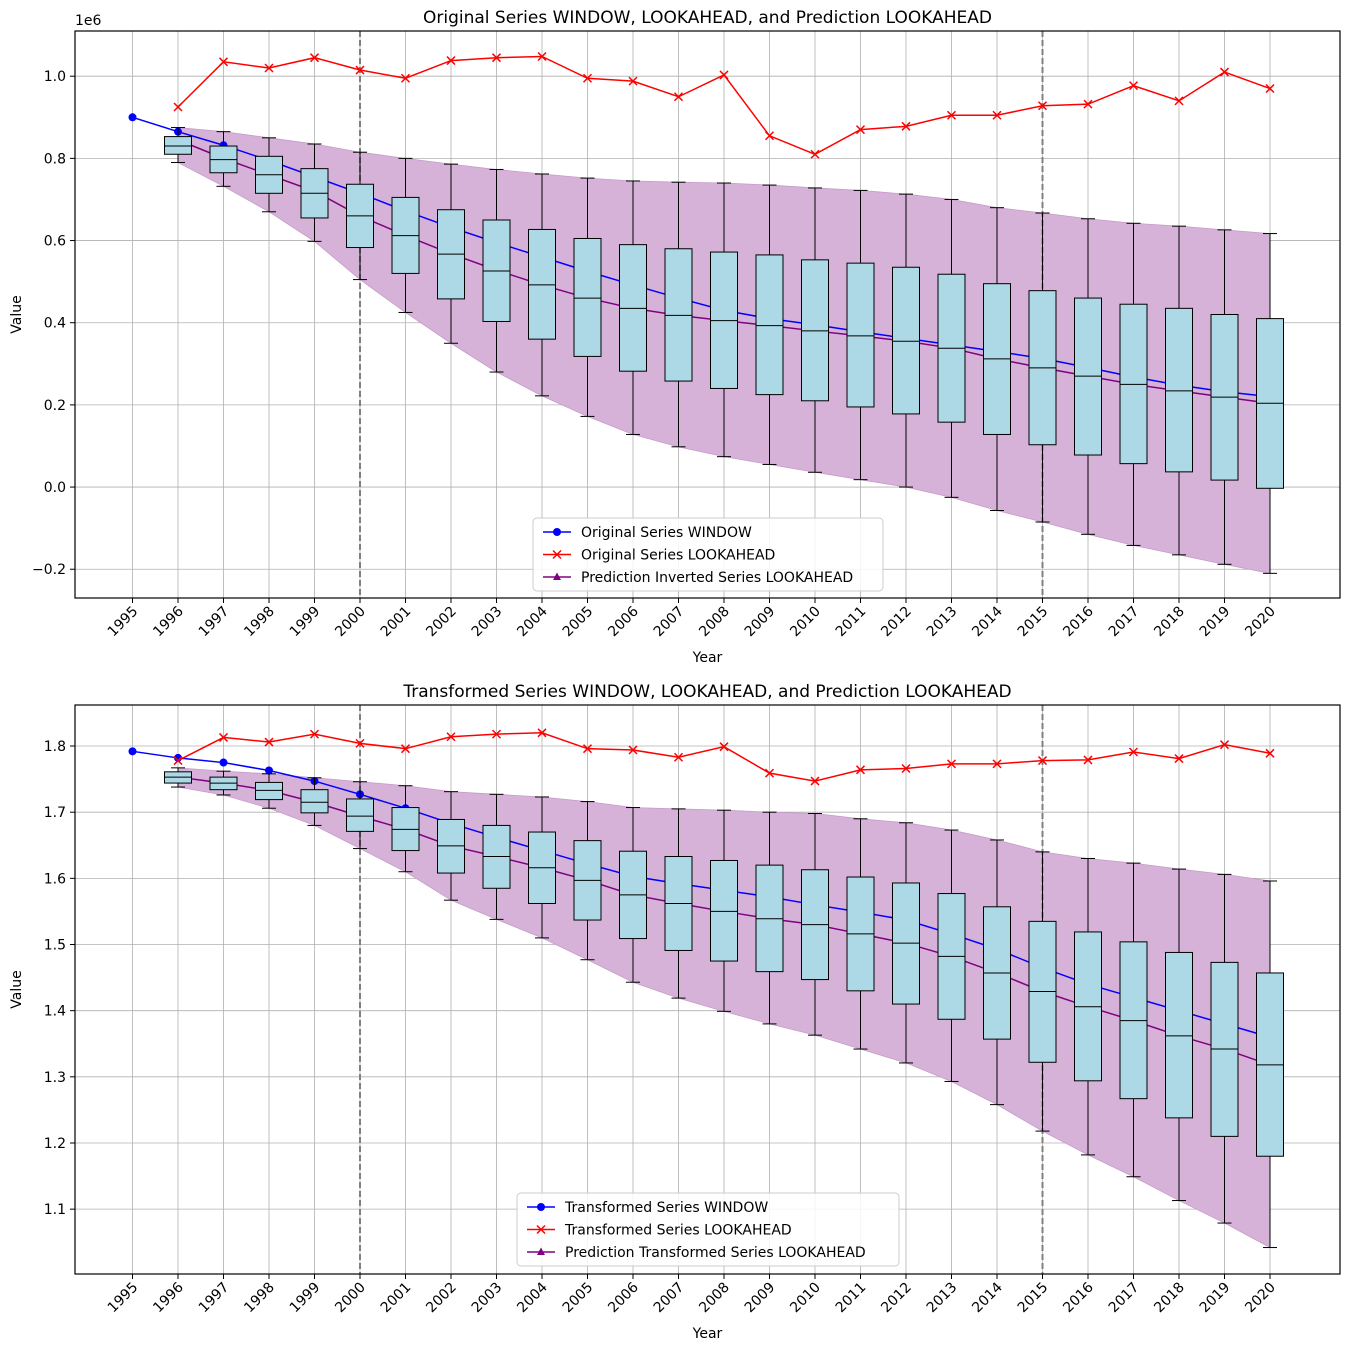 The width and height of the screenshot is (1350, 1350). I want to click on box-2017, so click(1133, 384).